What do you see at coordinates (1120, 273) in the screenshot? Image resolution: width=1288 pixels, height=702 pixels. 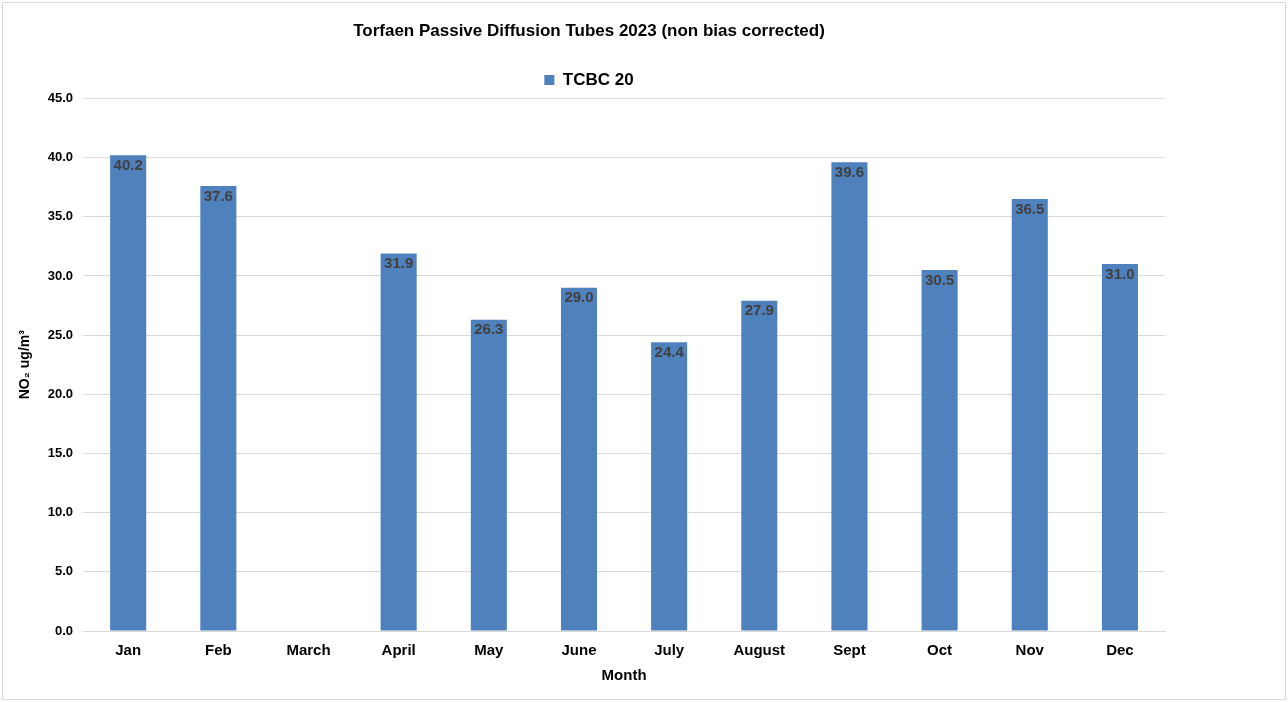 I see `data-label: 31.0` at bounding box center [1120, 273].